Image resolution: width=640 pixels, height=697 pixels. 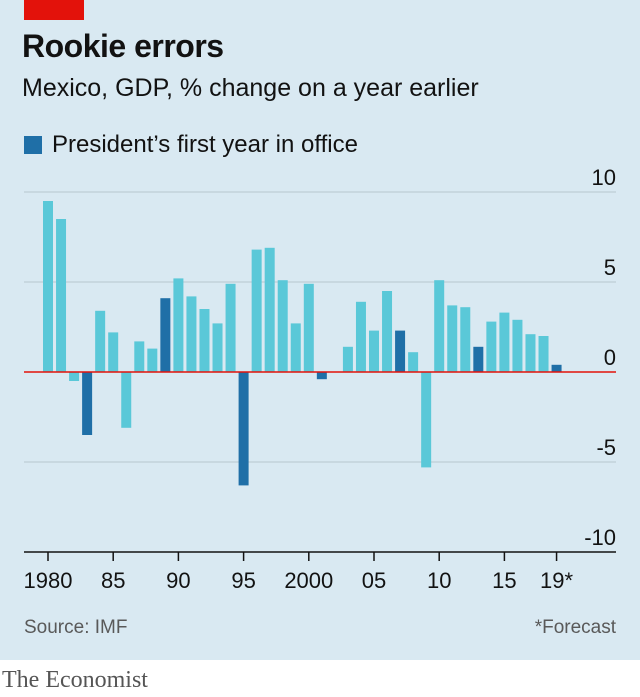 I want to click on y-tick-label: 5, so click(x=610, y=267).